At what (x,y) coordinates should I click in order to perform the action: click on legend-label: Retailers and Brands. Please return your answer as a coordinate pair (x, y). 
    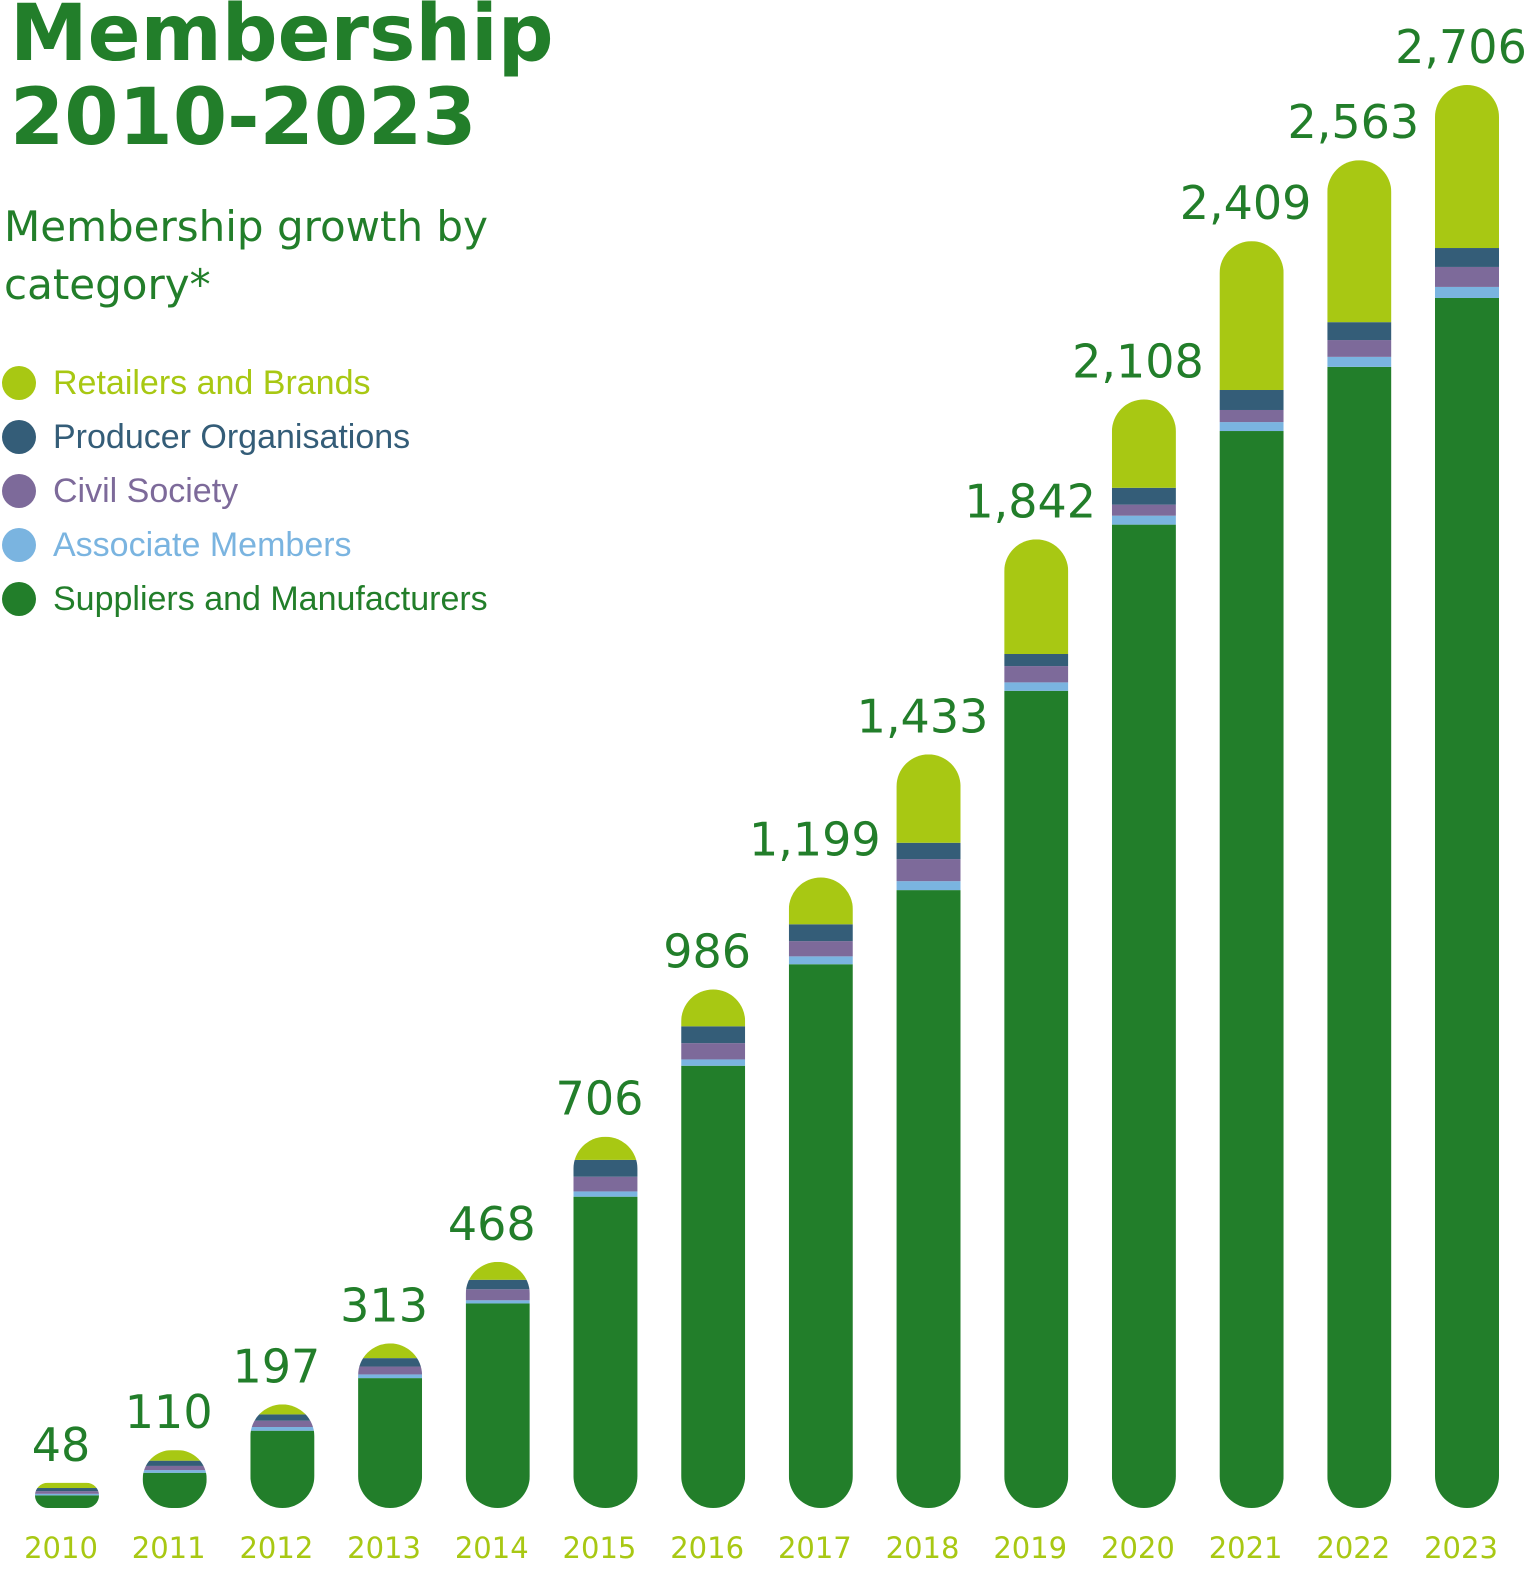
    Looking at the image, I should click on (212, 382).